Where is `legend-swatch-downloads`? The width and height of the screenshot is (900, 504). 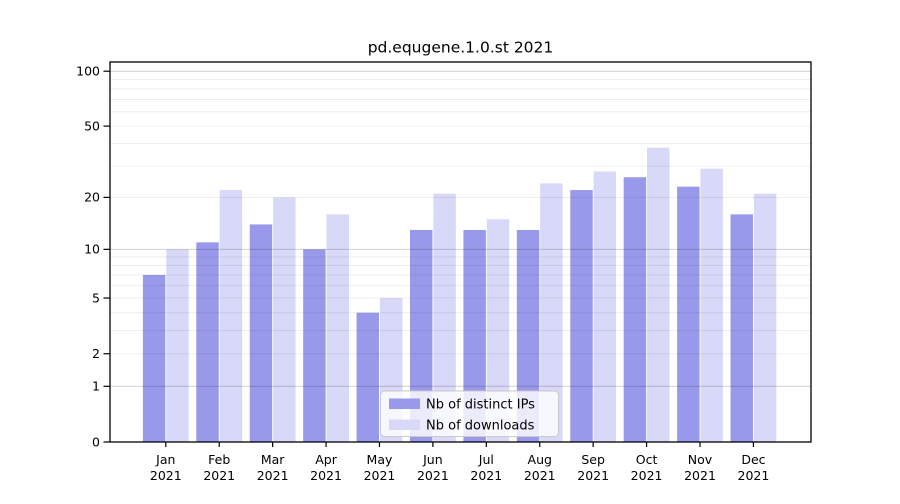 legend-swatch-downloads is located at coordinates (404, 424).